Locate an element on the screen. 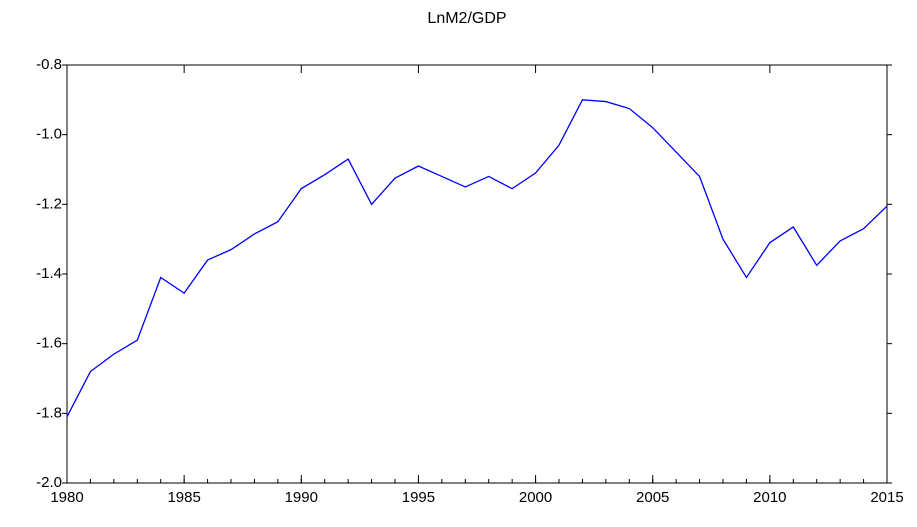 The image size is (917, 527). y-tick-label: -0.8 is located at coordinates (49, 64).